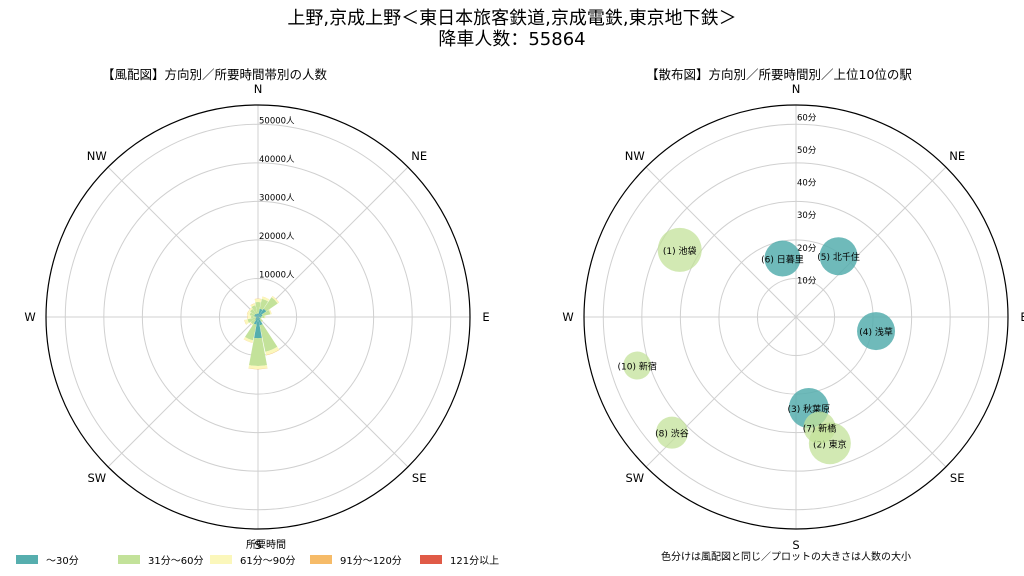 The image size is (1024, 576). Describe the element at coordinates (957, 156) in the screenshot. I see `scatter-compass-label: NE` at that location.